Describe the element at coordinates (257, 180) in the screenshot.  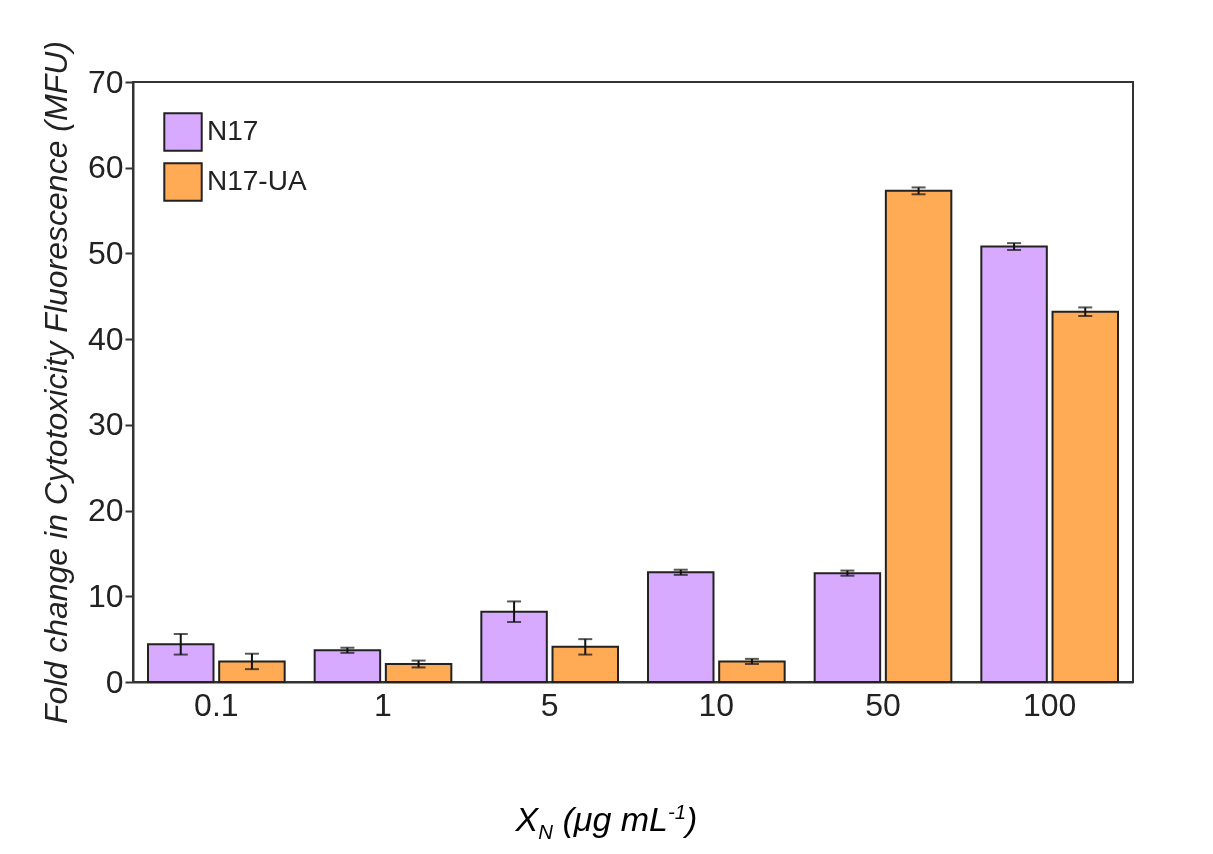
I see `legend-label: N17-UA` at that location.